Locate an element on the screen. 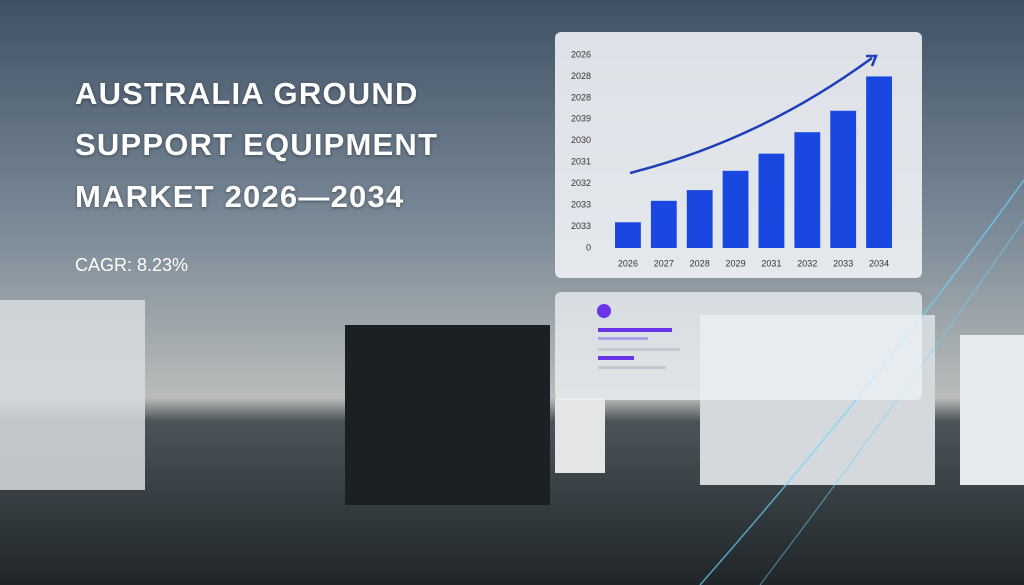 The image size is (1024, 585). icon is located at coordinates (604, 311).